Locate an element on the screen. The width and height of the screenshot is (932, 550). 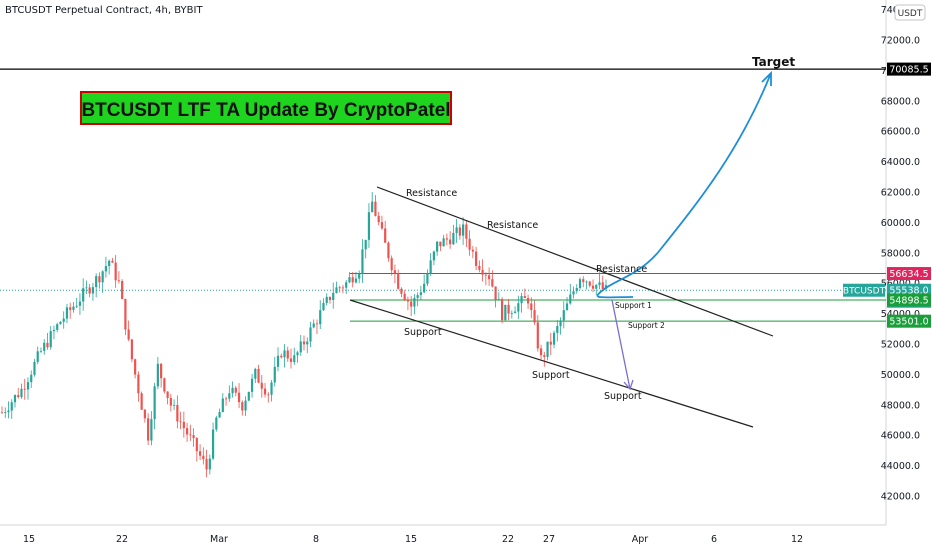
down-projection-line is located at coordinates (621, 344).